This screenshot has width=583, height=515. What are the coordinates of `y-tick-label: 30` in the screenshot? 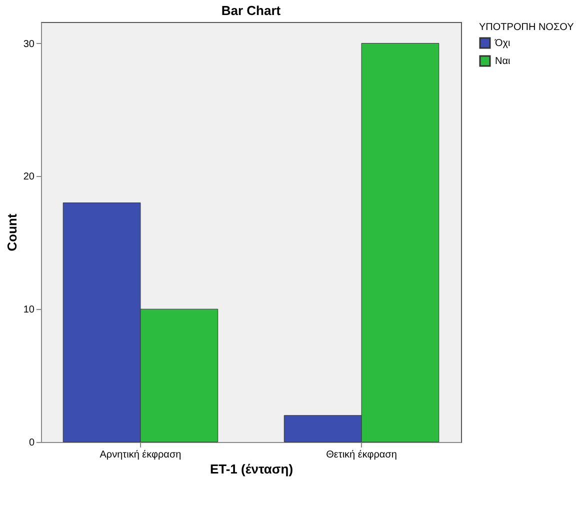 It's located at (29, 44).